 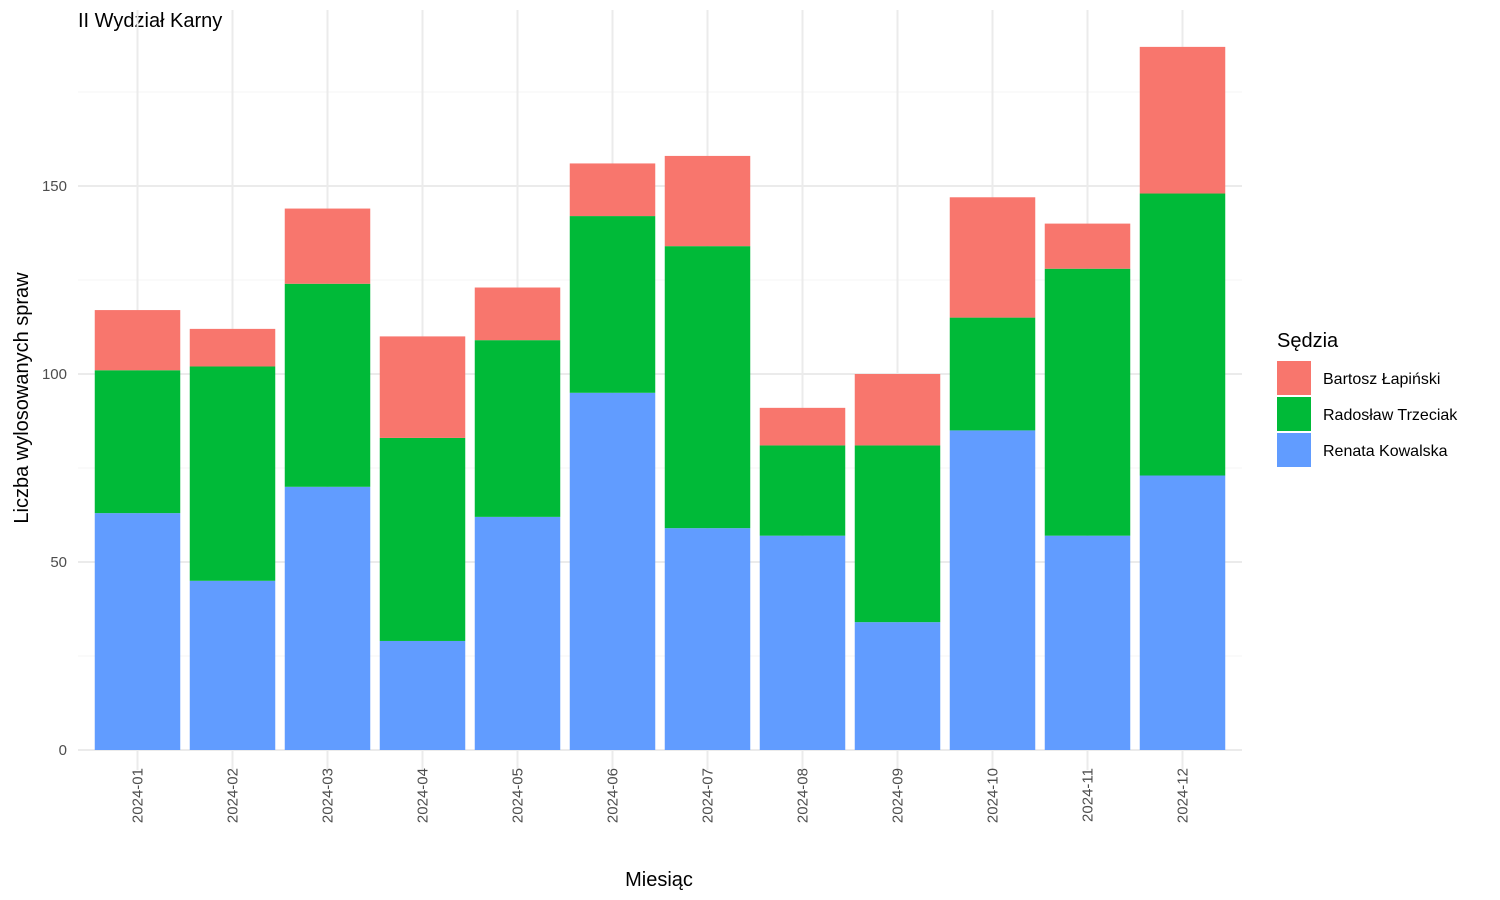 What do you see at coordinates (423, 795) in the screenshot?
I see `x-tick-label: 2024-04` at bounding box center [423, 795].